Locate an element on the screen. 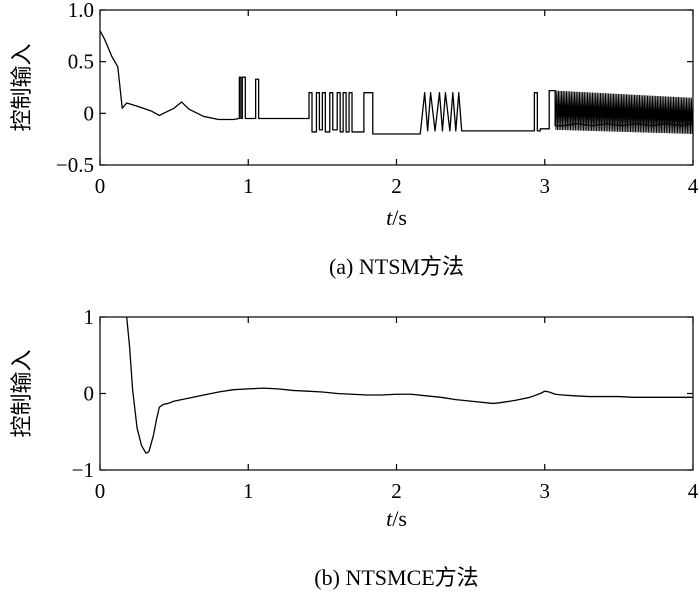 Image resolution: width=700 pixels, height=600 pixels. x-axis-var-a: t is located at coordinates (389, 217).